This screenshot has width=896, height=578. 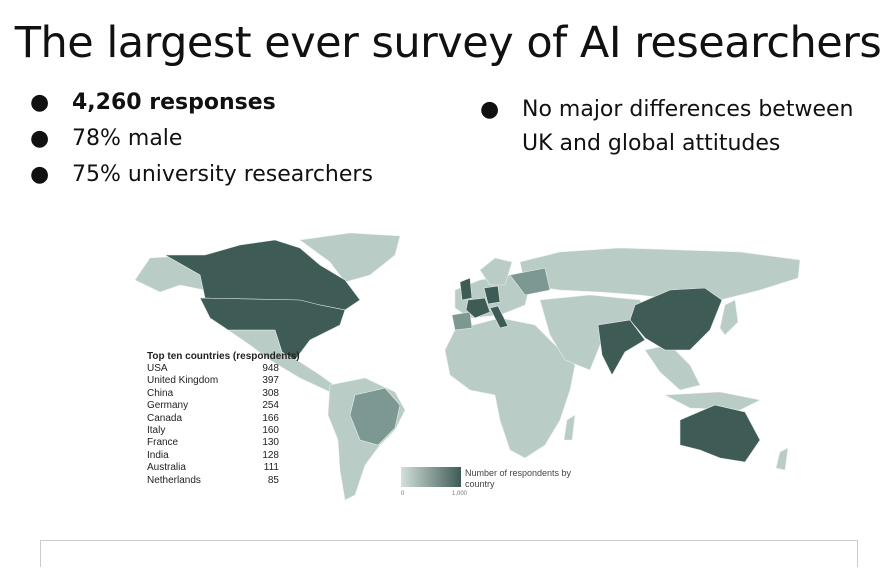 I want to click on table-row: Netherlands 85, so click(x=223, y=481).